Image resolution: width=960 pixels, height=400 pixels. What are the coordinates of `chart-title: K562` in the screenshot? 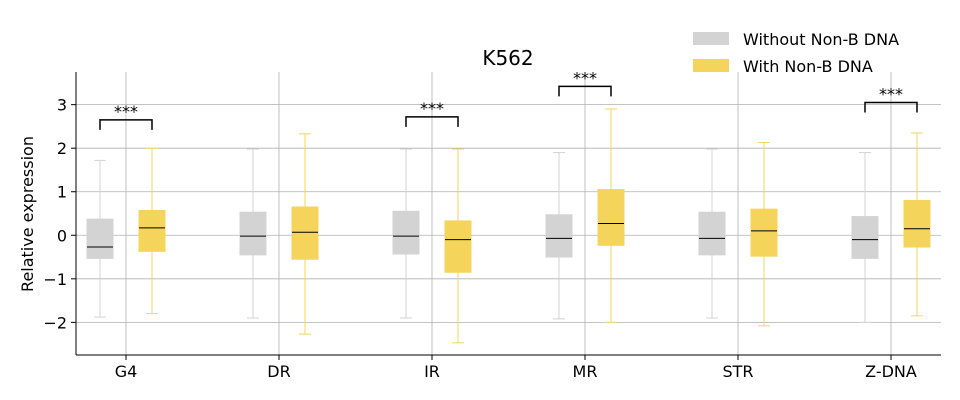 It's located at (507, 58).